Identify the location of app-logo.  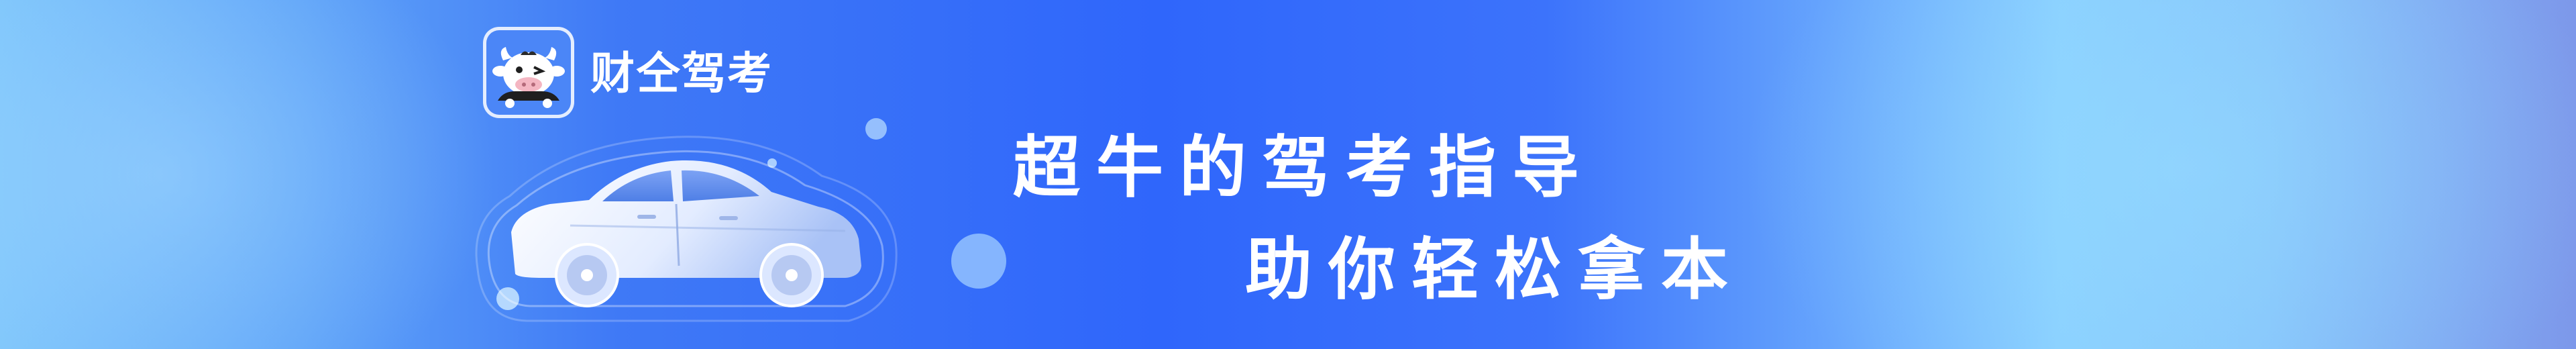
(528, 72).